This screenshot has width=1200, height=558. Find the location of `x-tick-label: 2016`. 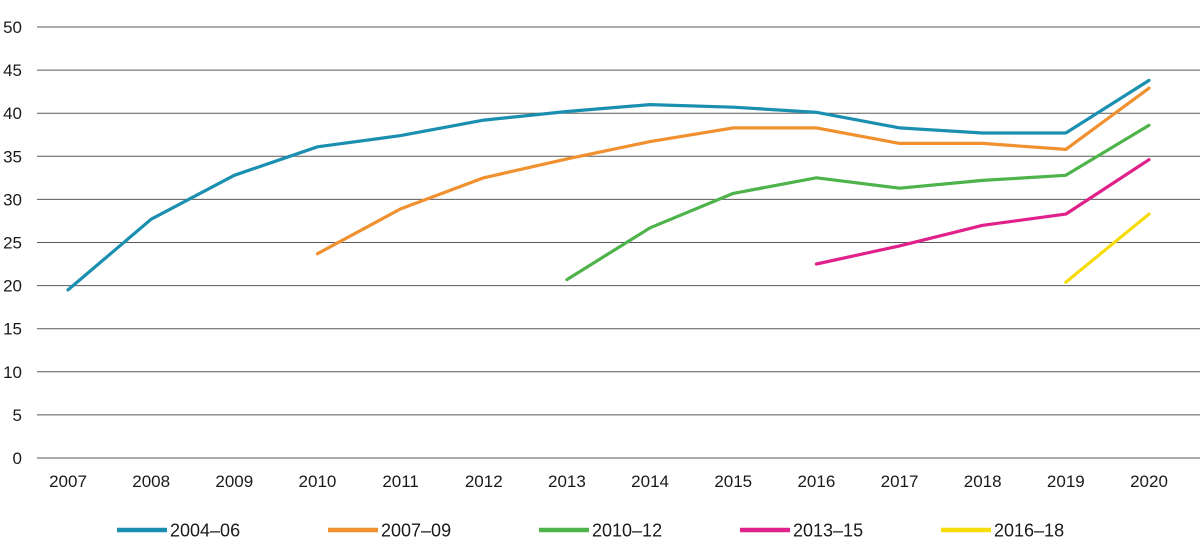

x-tick-label: 2016 is located at coordinates (816, 481).